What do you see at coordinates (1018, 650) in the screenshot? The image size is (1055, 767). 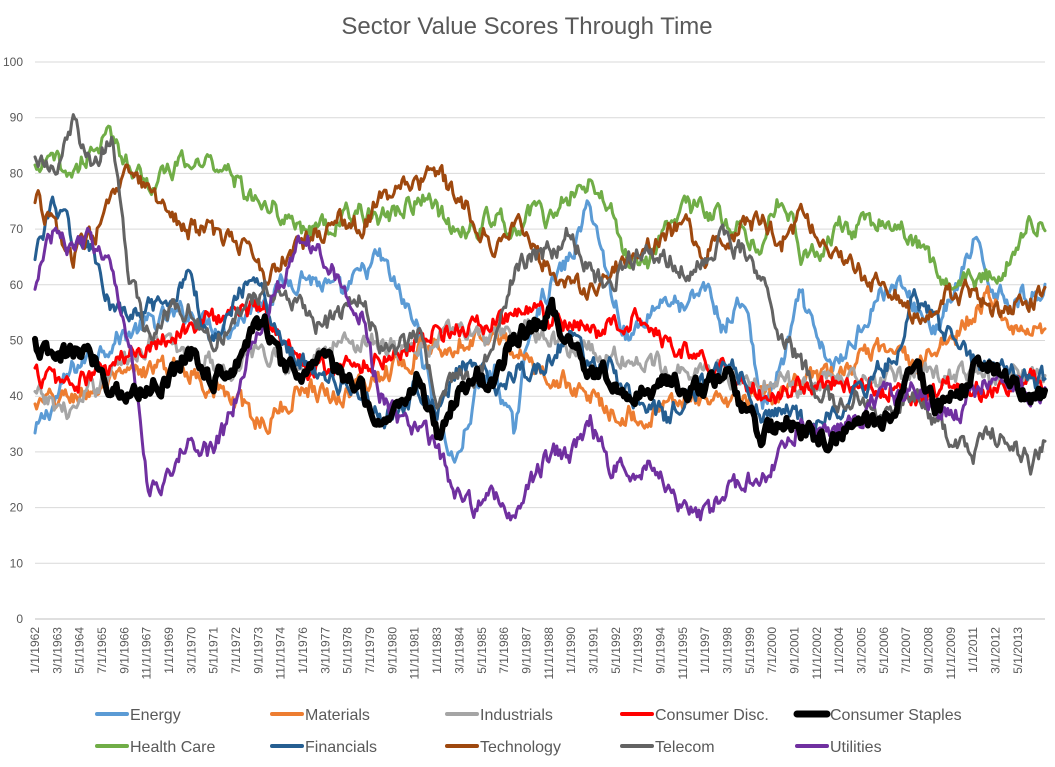 I see `x-tick-label: 5/1/2013` at bounding box center [1018, 650].